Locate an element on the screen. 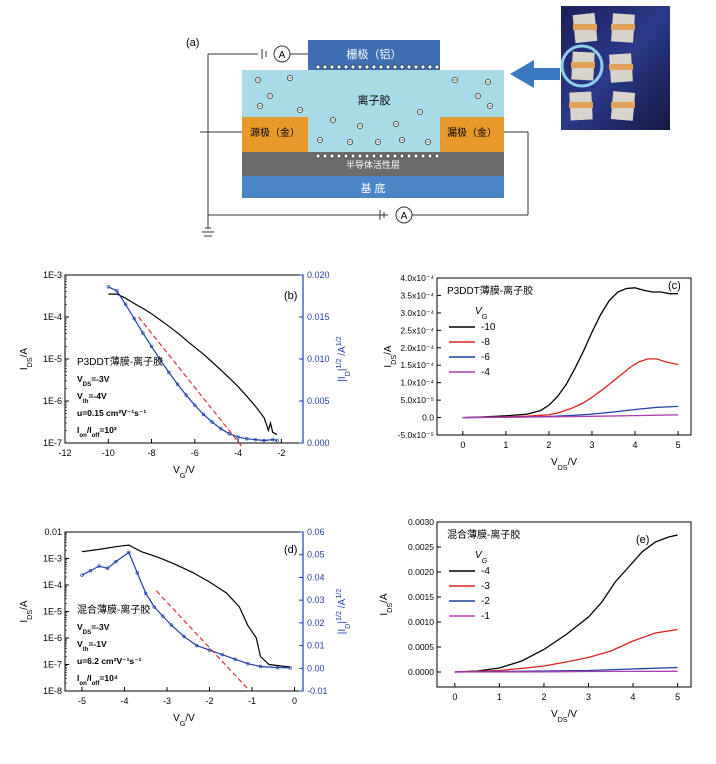 This screenshot has height=764, width=716. y-tick-label: 3.5x10⁻⁴ is located at coordinates (417, 295).